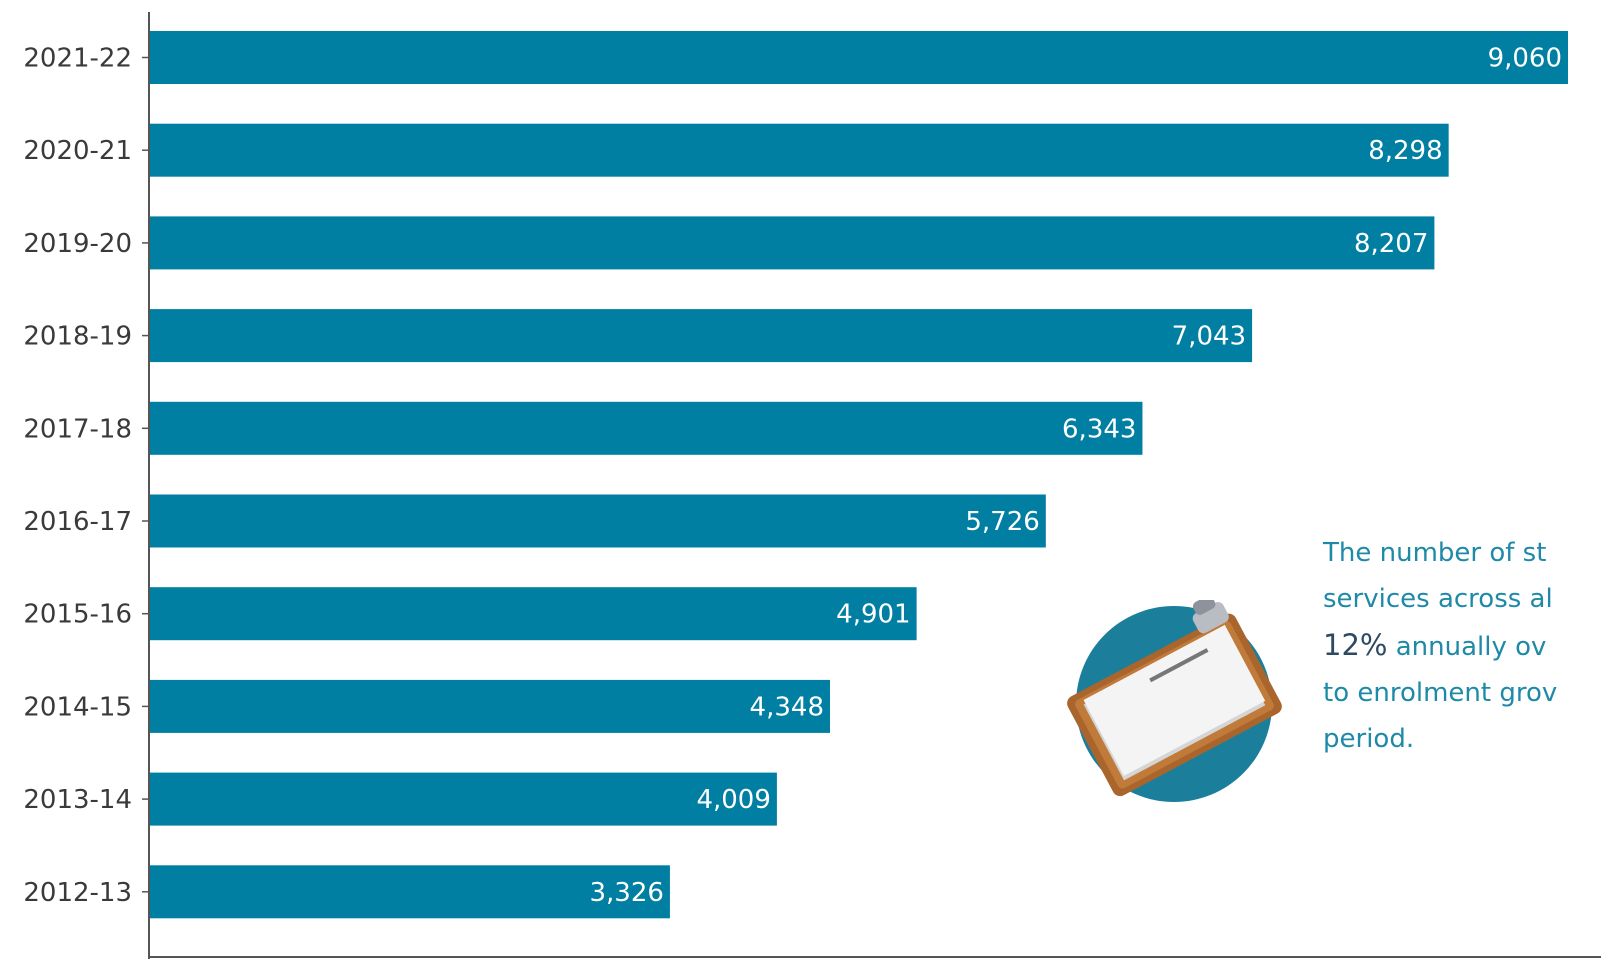 The height and width of the screenshot is (959, 1601). What do you see at coordinates (1099, 429) in the screenshot?
I see `data-label-2017-18: 6,343` at bounding box center [1099, 429].